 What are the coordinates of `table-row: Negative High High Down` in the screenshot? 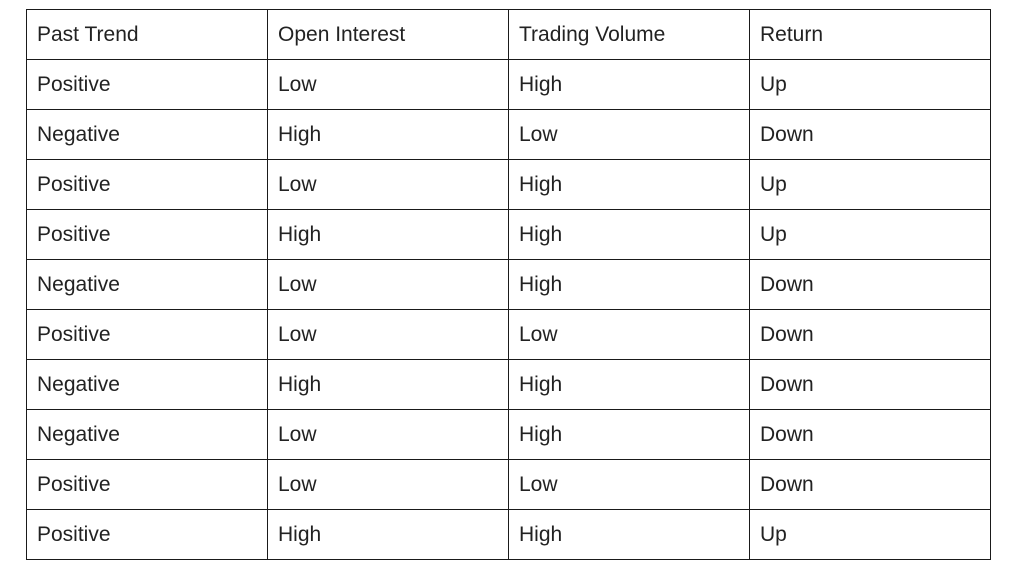 It's located at (508, 384).